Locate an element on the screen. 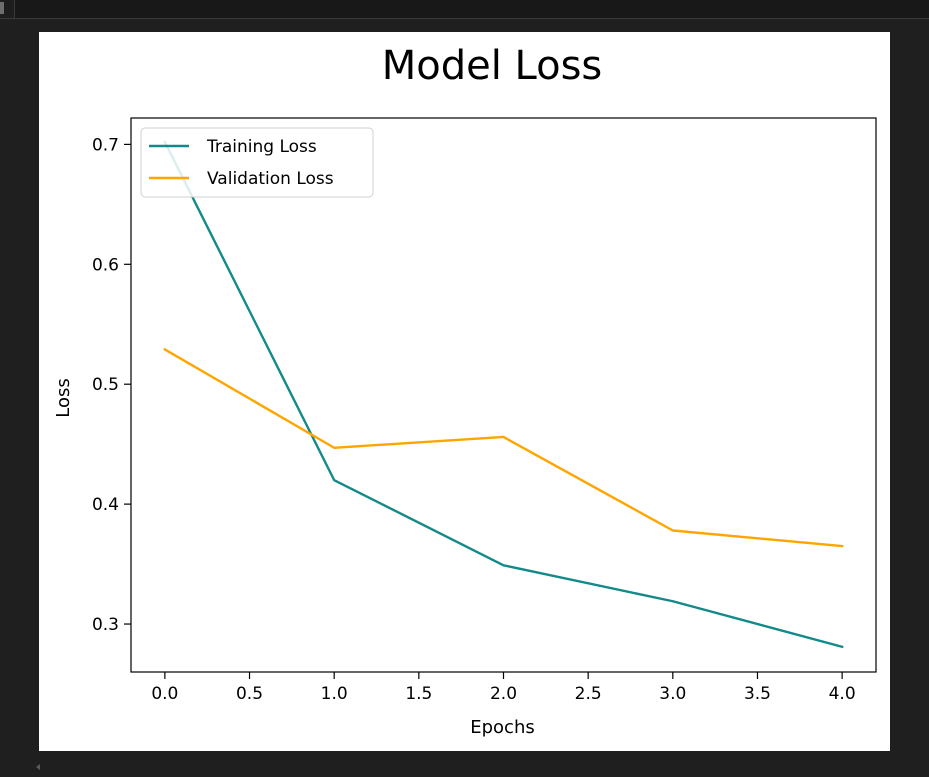 The height and width of the screenshot is (777, 929). y-tick-label-0: 0.3 is located at coordinates (105, 625).